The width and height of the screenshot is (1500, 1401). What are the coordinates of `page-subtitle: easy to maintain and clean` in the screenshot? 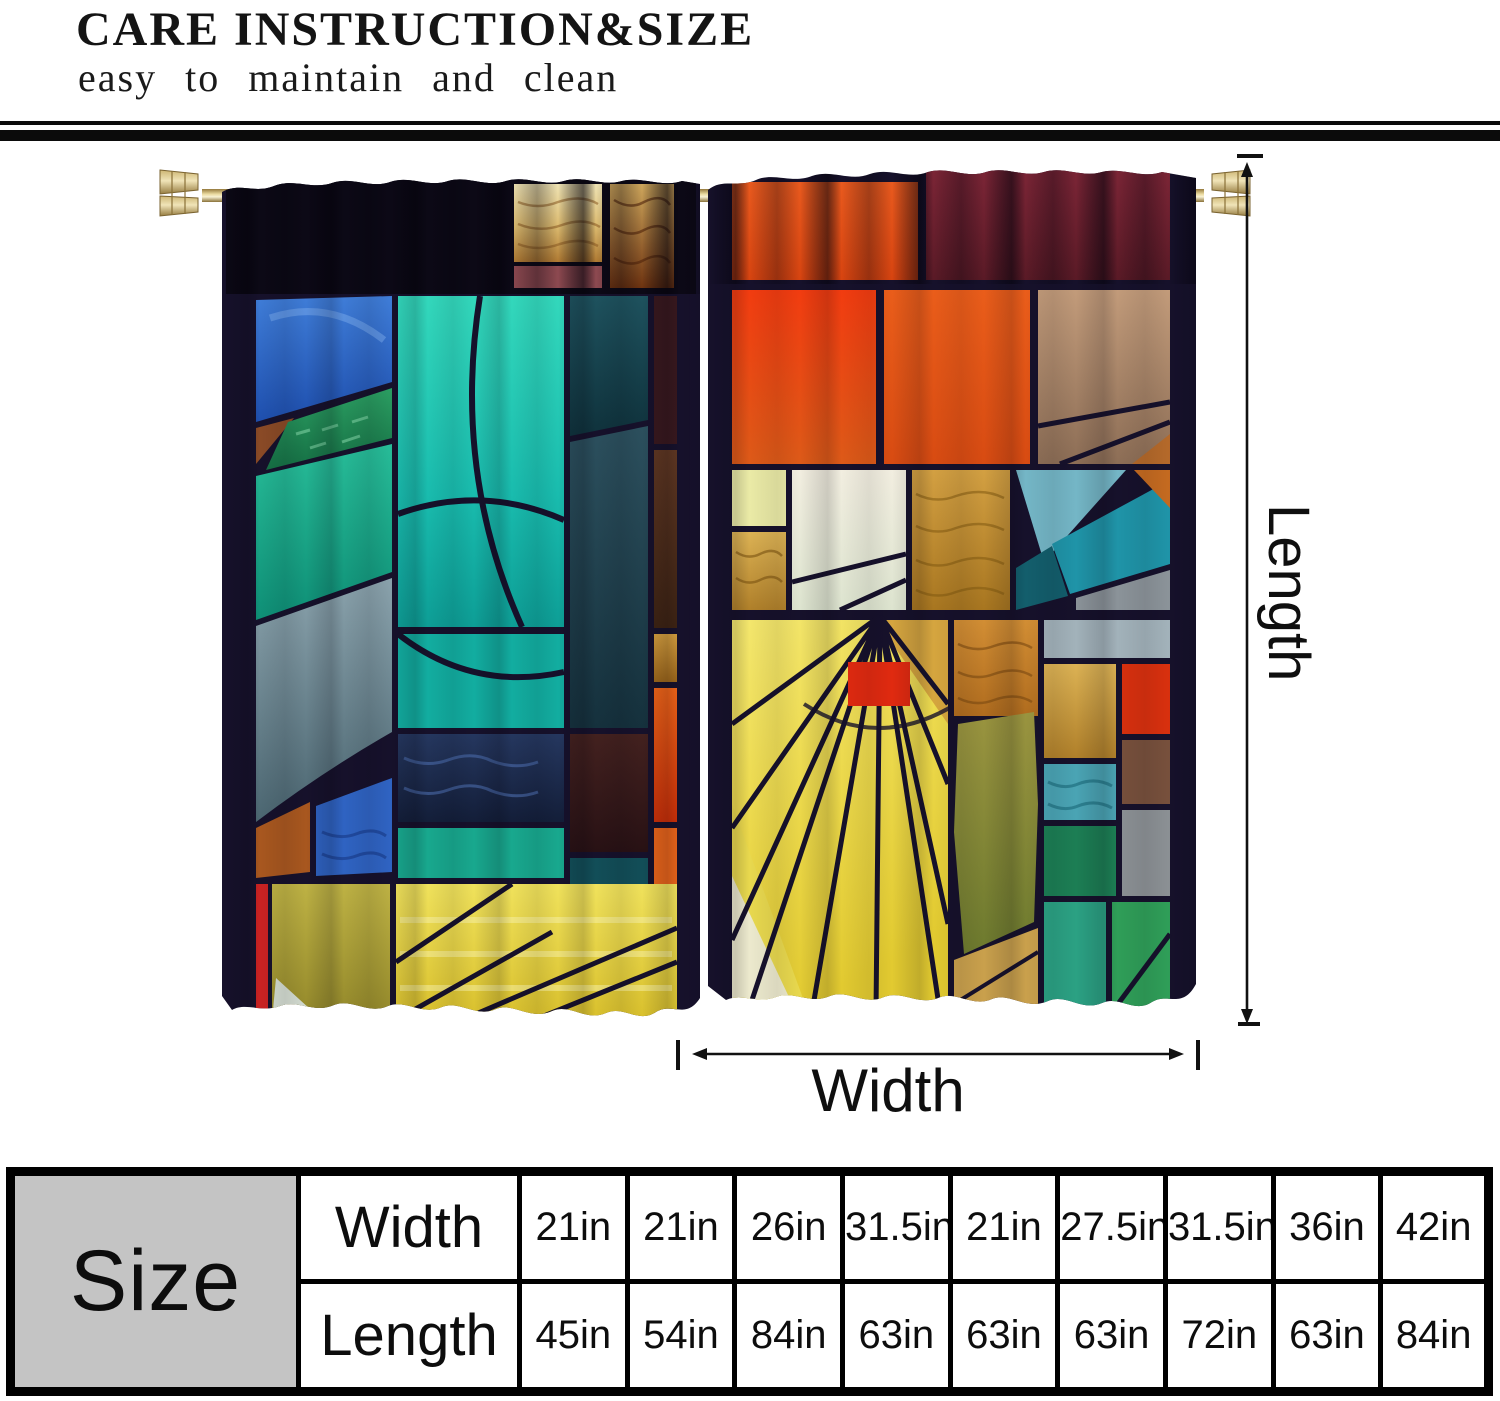 It's located at (348, 77).